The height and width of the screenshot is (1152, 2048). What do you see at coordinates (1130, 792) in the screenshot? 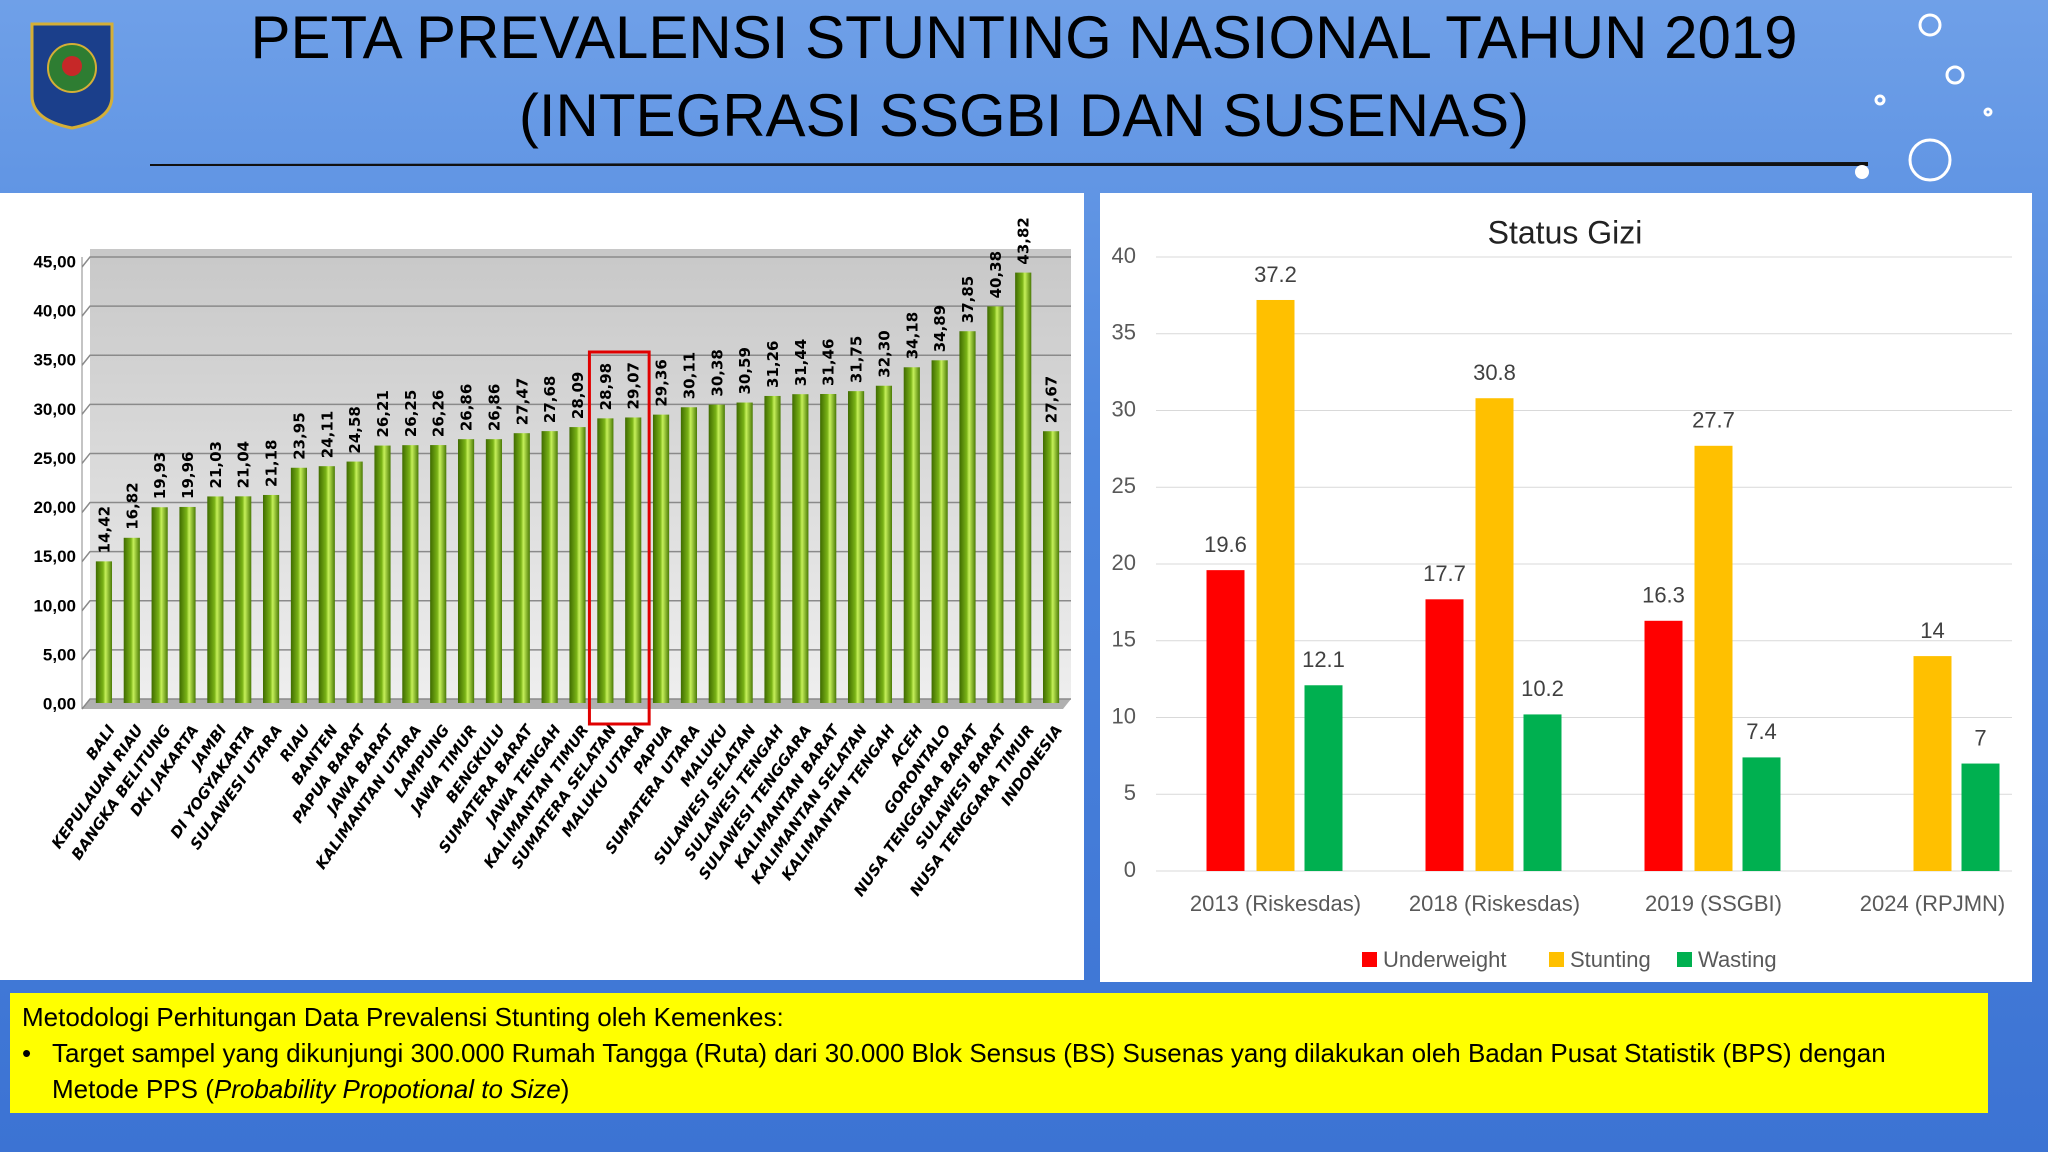
I see `y-tick-label: 5` at bounding box center [1130, 792].